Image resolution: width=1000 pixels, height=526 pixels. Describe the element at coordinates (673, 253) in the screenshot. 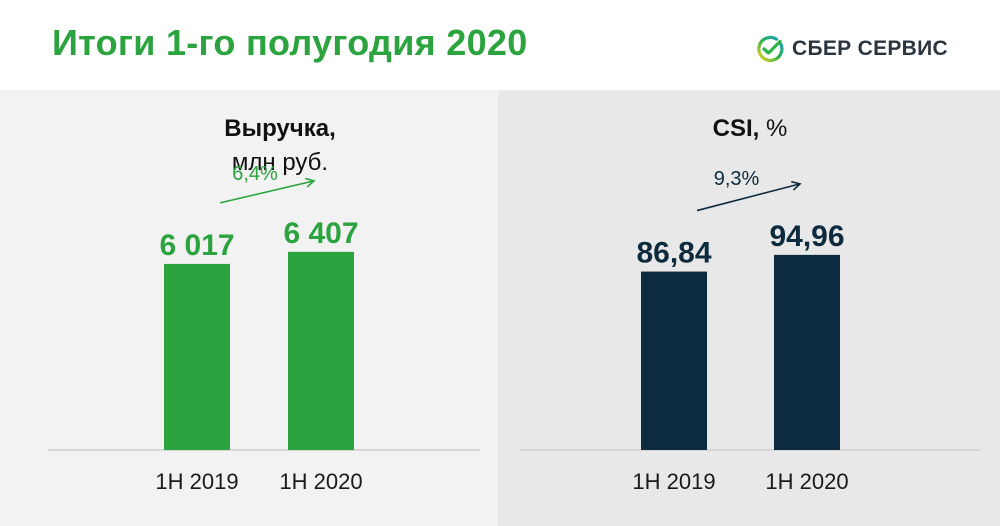

I see `csi-value-label-0: 86,84` at that location.